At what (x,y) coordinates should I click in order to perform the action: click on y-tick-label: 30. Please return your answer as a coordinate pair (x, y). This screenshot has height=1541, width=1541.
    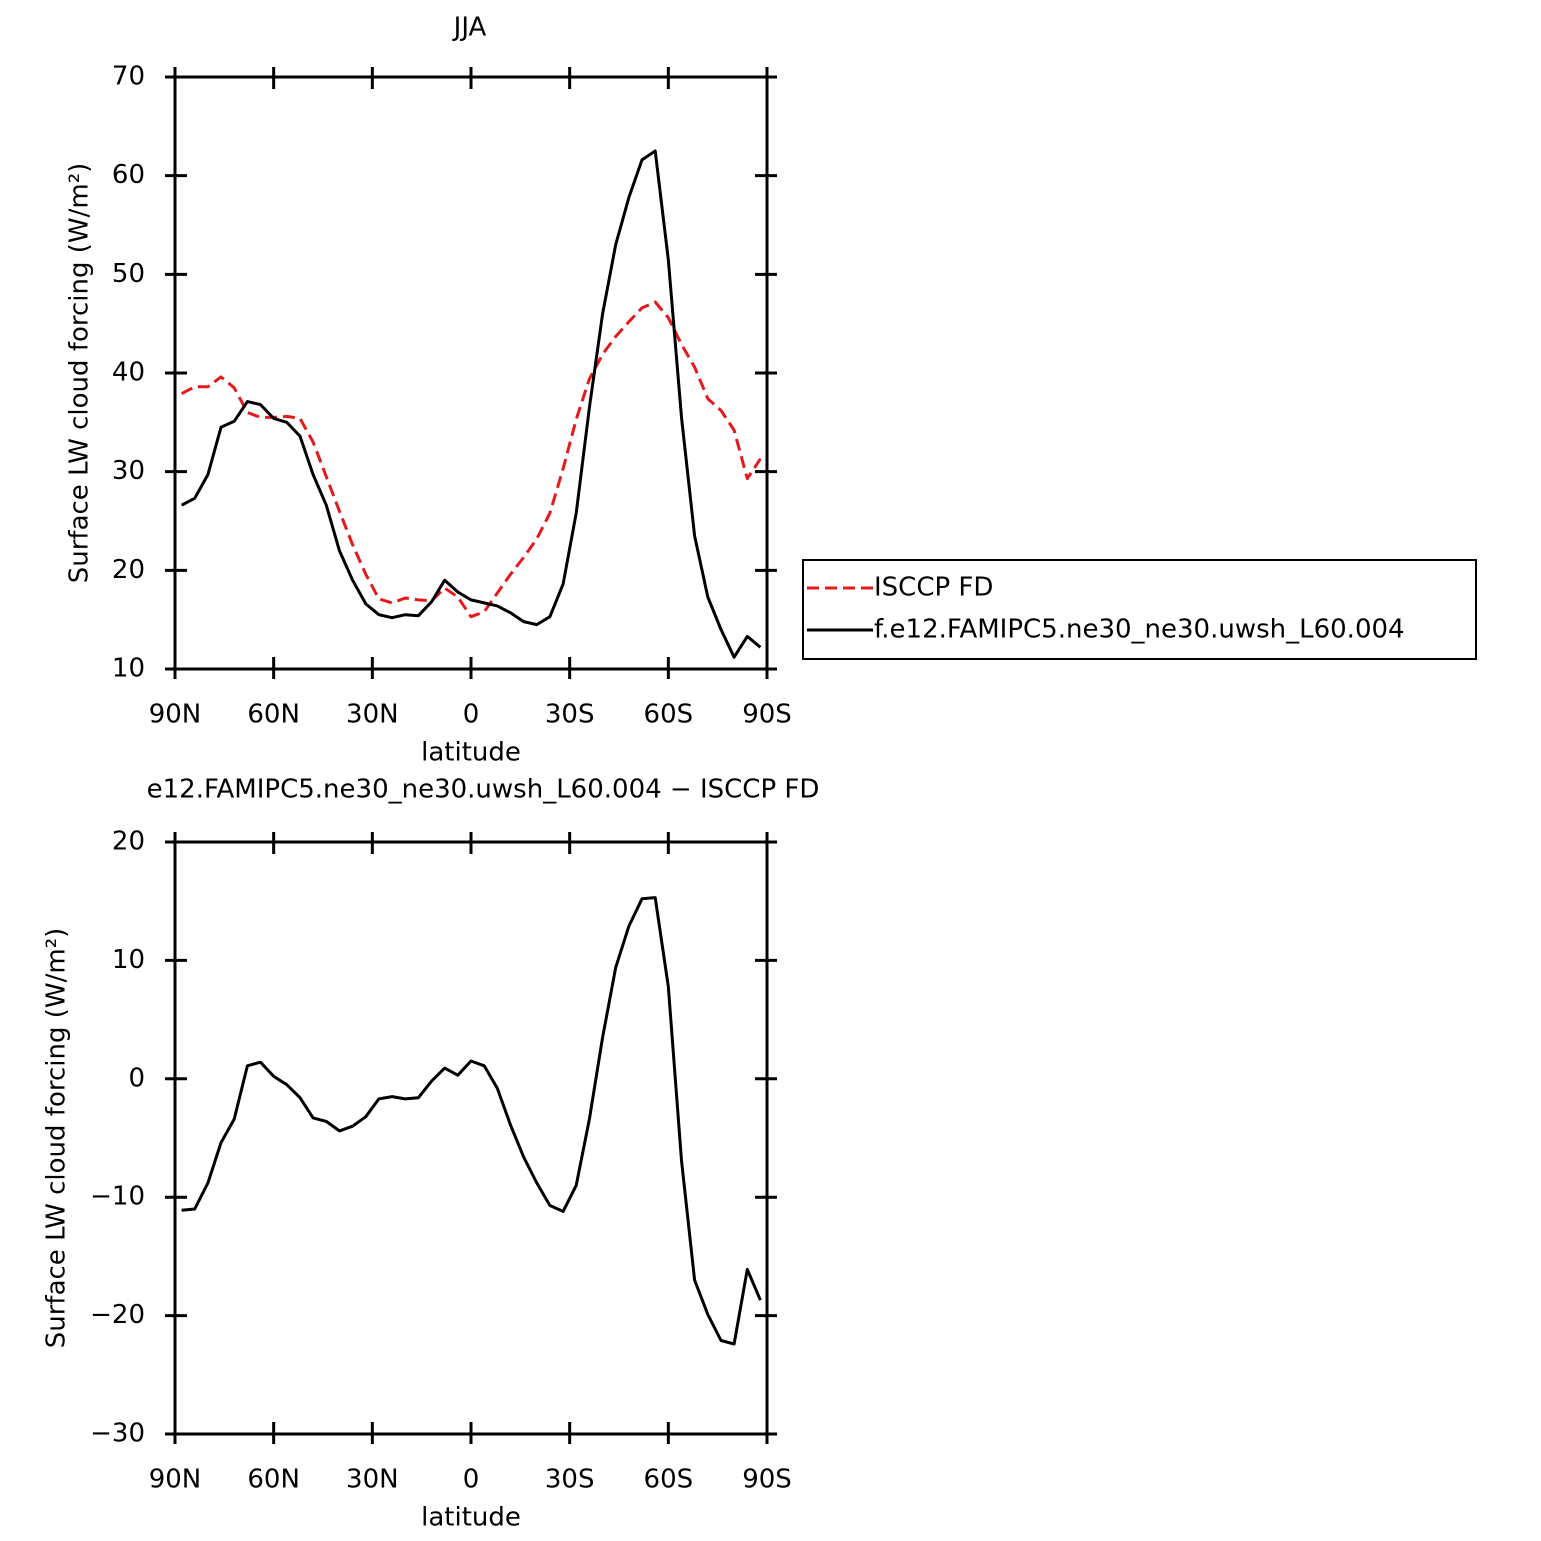
    Looking at the image, I should click on (128, 471).